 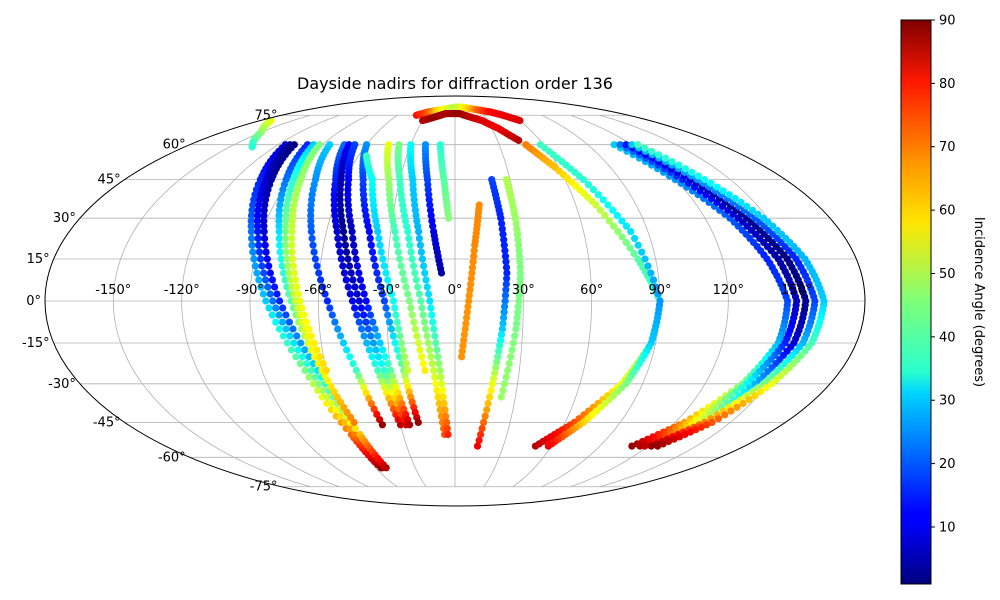 I want to click on latitude-tick-label: 60°, so click(x=174, y=145).